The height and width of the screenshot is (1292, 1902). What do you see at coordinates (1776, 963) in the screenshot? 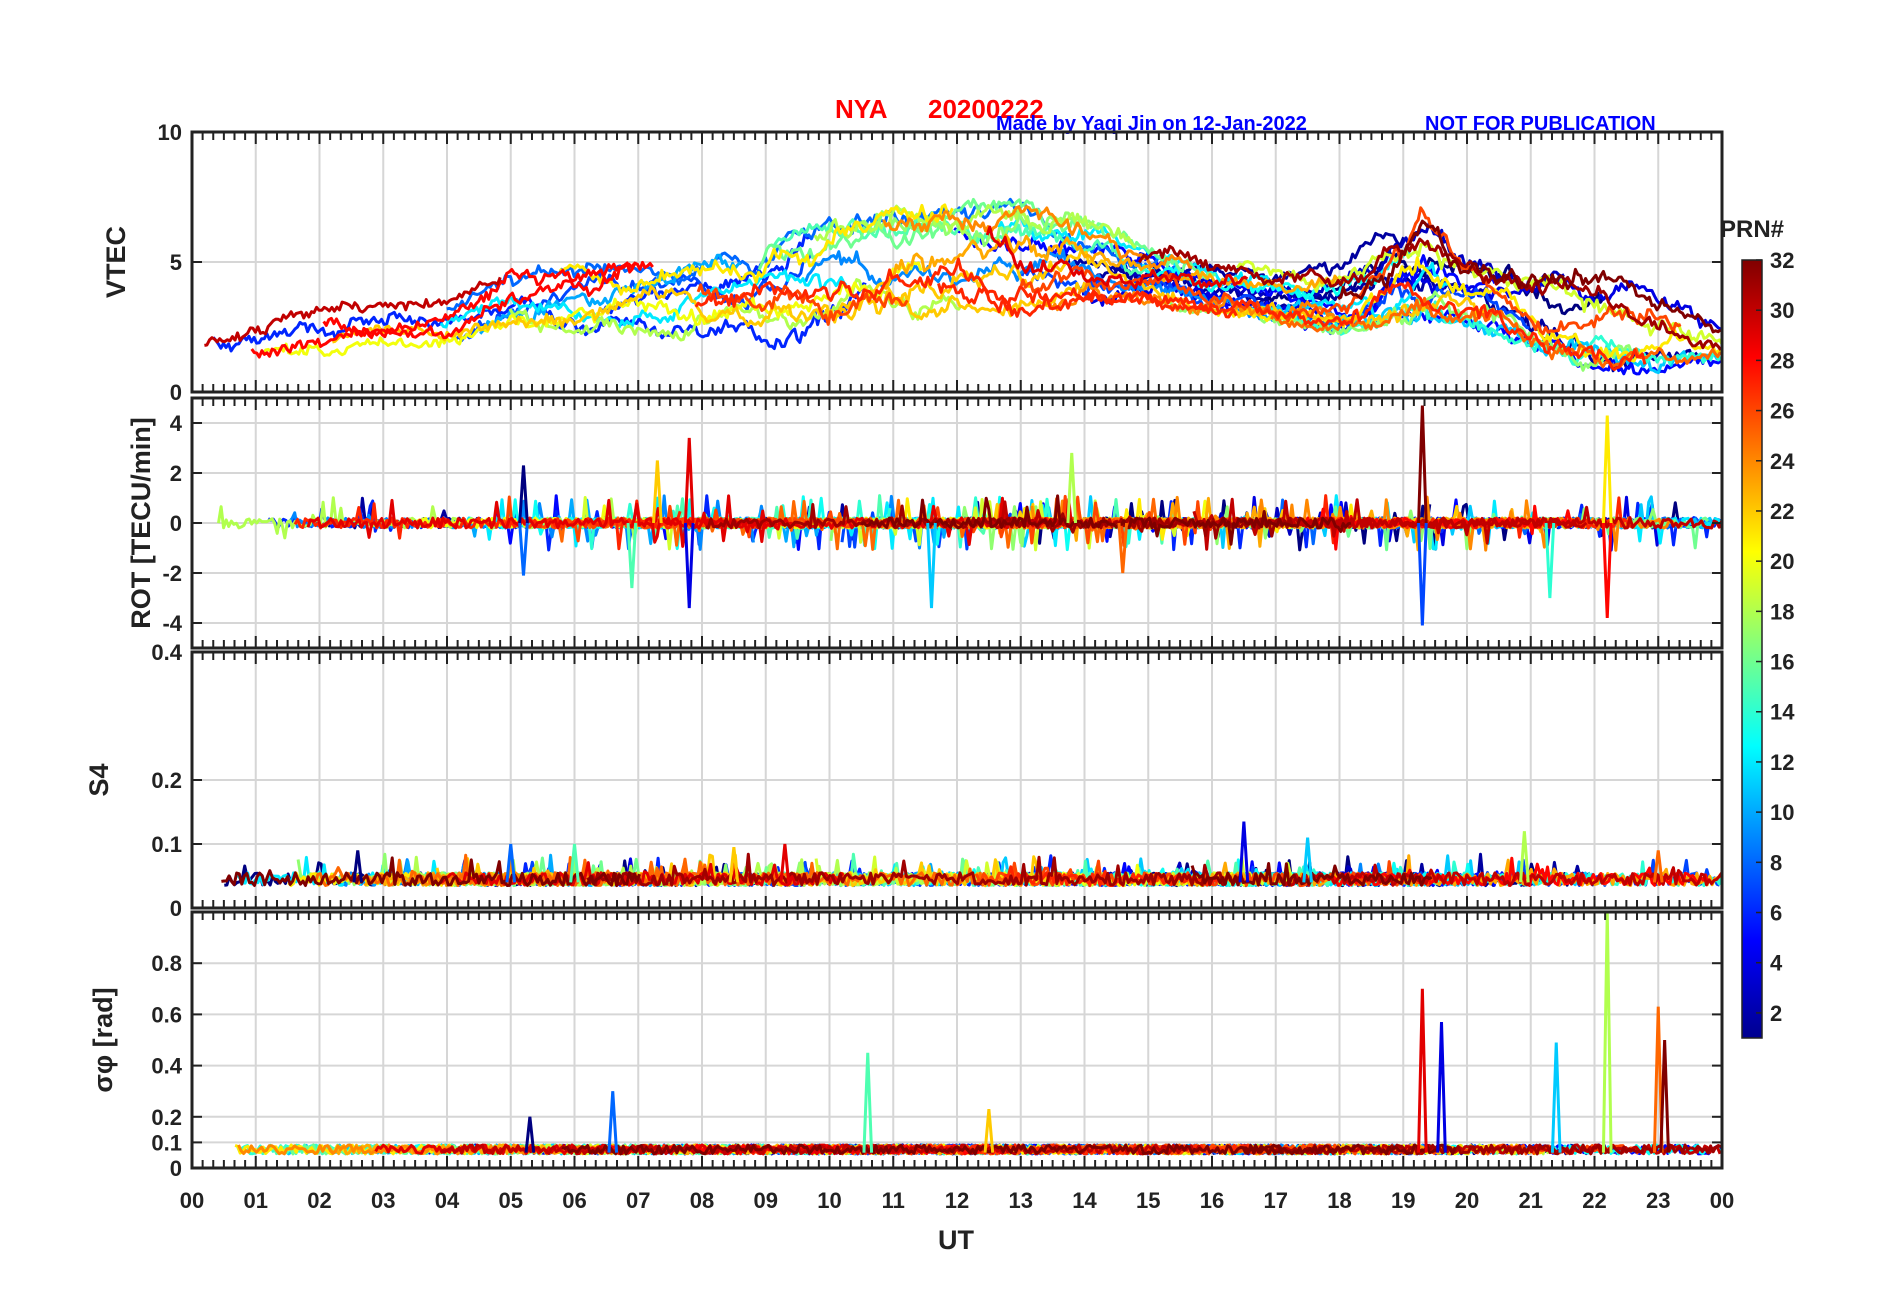
I see `colorbar-tick-label: 4` at bounding box center [1776, 963].